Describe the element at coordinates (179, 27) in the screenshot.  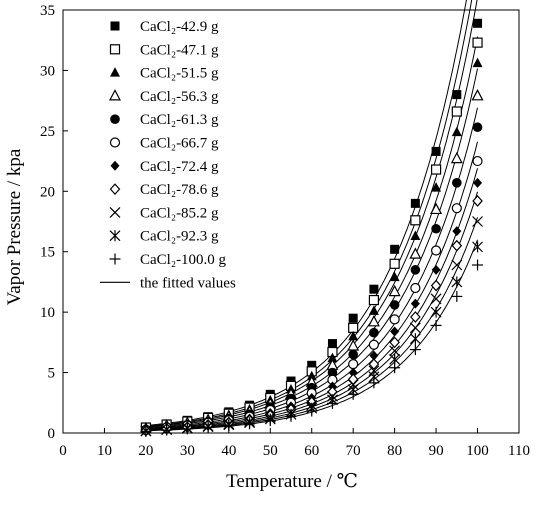
I see `legend-label-1: CaCl₂-42.9 g` at that location.